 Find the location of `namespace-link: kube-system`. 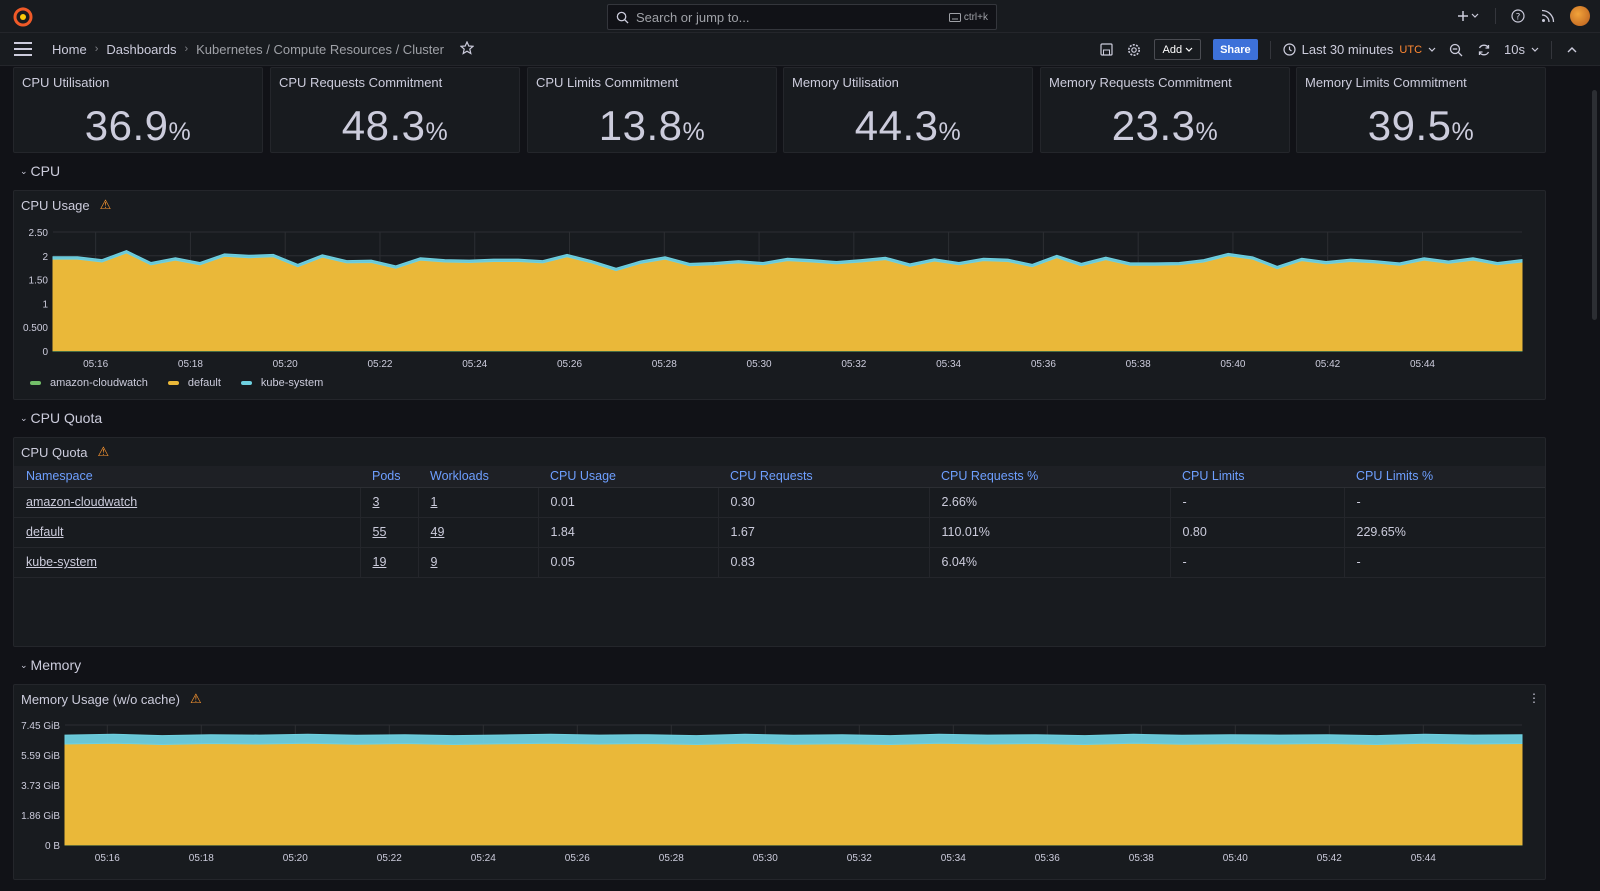

namespace-link: kube-system is located at coordinates (61, 562).